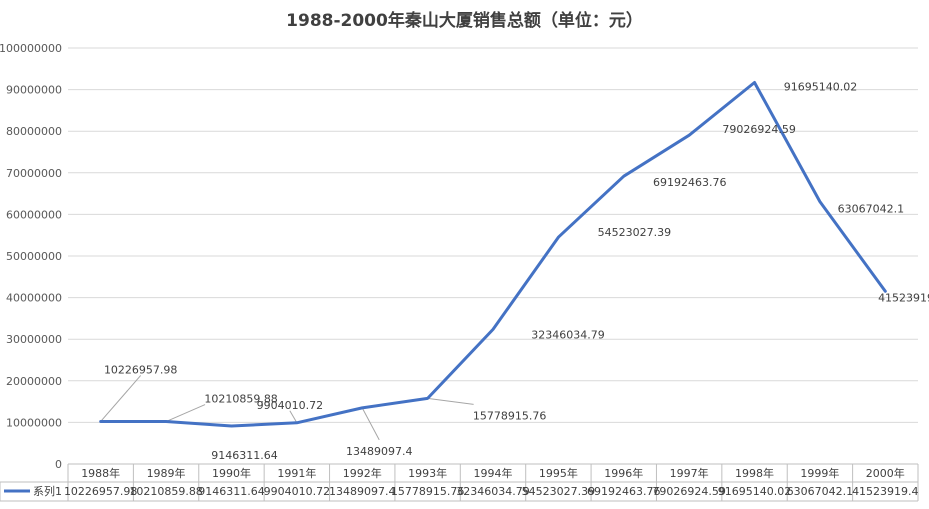 Image resolution: width=929 pixels, height=509 pixels. Describe the element at coordinates (166, 473) in the screenshot. I see `x-category-label: 1989年` at that location.